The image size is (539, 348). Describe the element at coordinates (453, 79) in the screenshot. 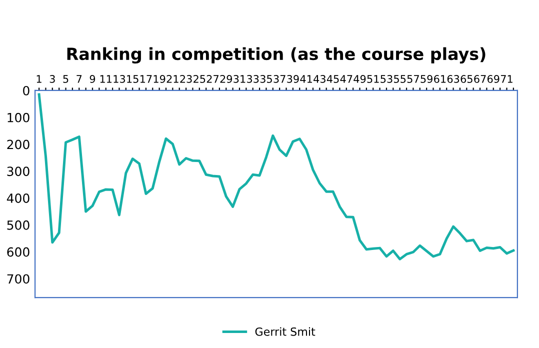

I see `x-tick-label: 63` at that location.